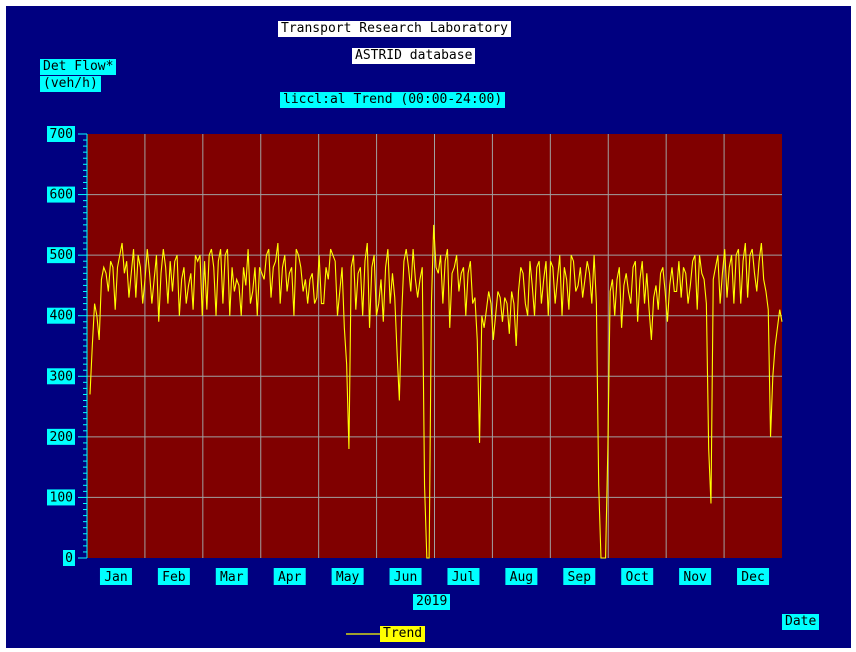 This screenshot has height=652, width=856. Describe the element at coordinates (78, 67) in the screenshot. I see `y-axis-label-line-1: Det Flow*` at that location.